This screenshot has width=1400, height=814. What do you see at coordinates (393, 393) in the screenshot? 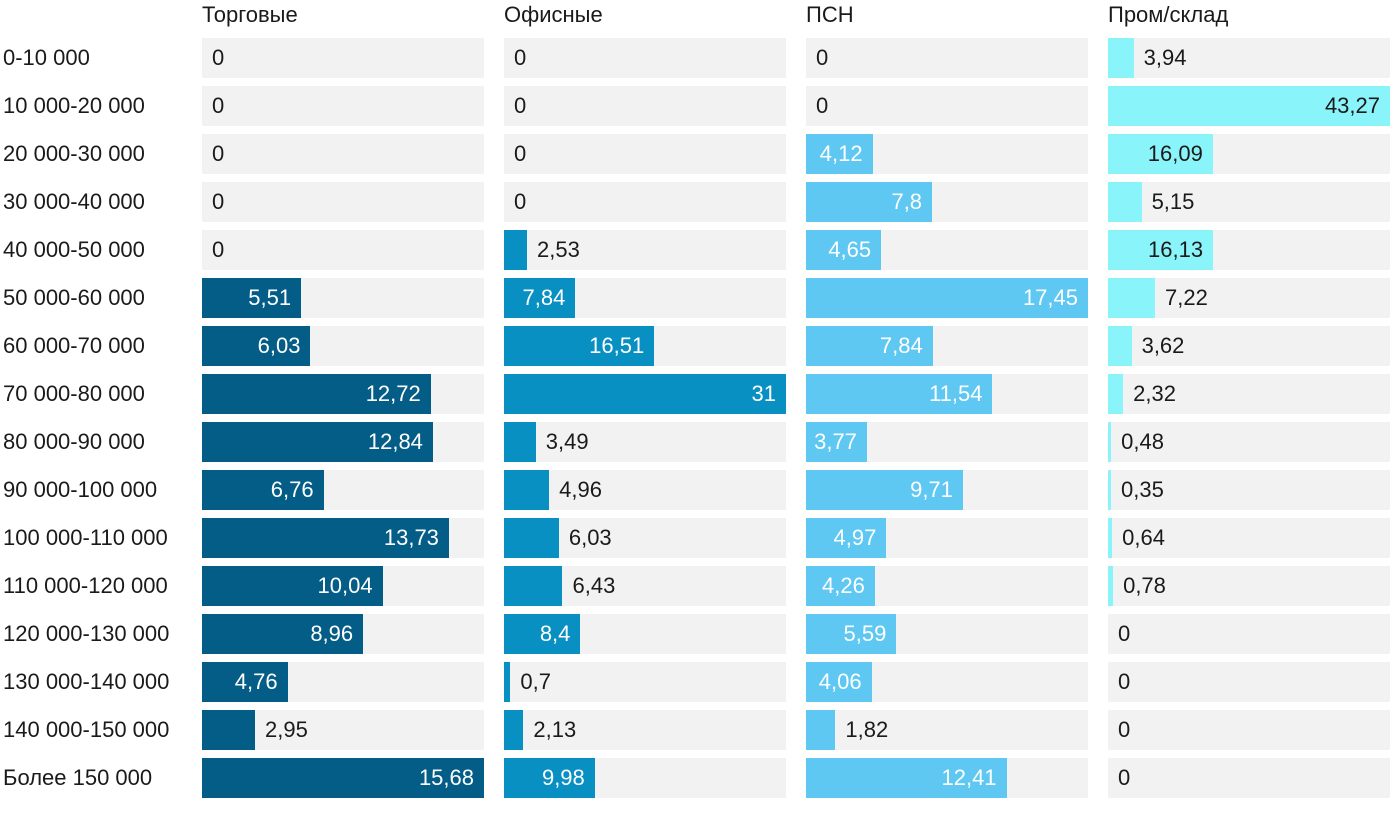
I see `data-label: 12,72` at bounding box center [393, 393].